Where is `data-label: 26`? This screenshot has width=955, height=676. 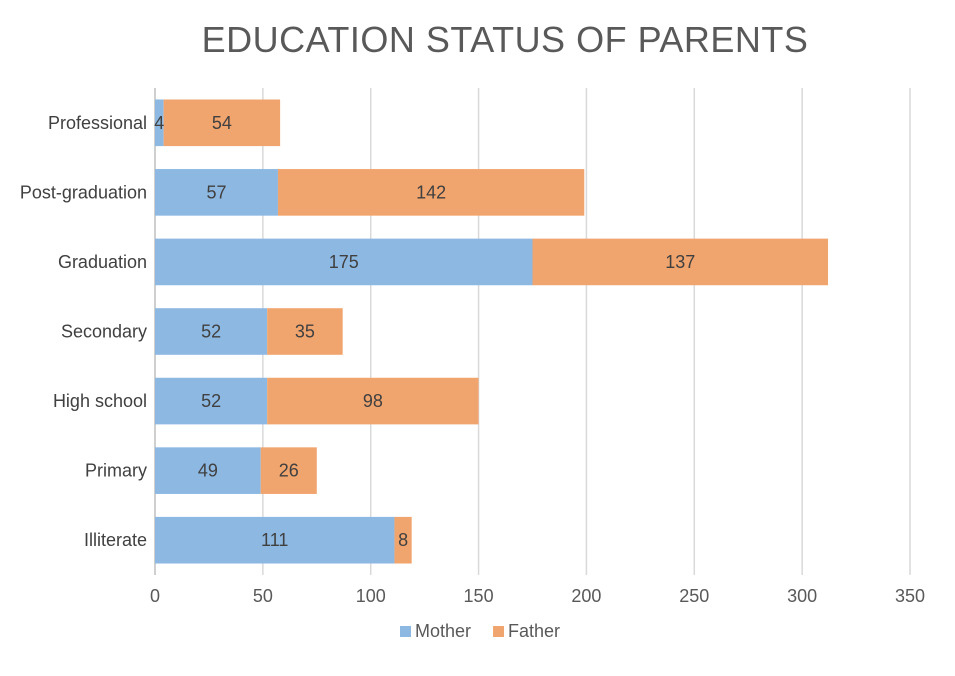
data-label: 26 is located at coordinates (289, 471).